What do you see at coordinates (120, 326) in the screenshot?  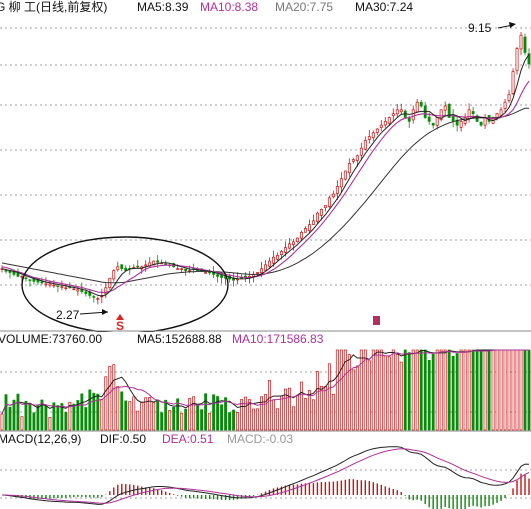 I see `svg-text: S` at bounding box center [120, 326].